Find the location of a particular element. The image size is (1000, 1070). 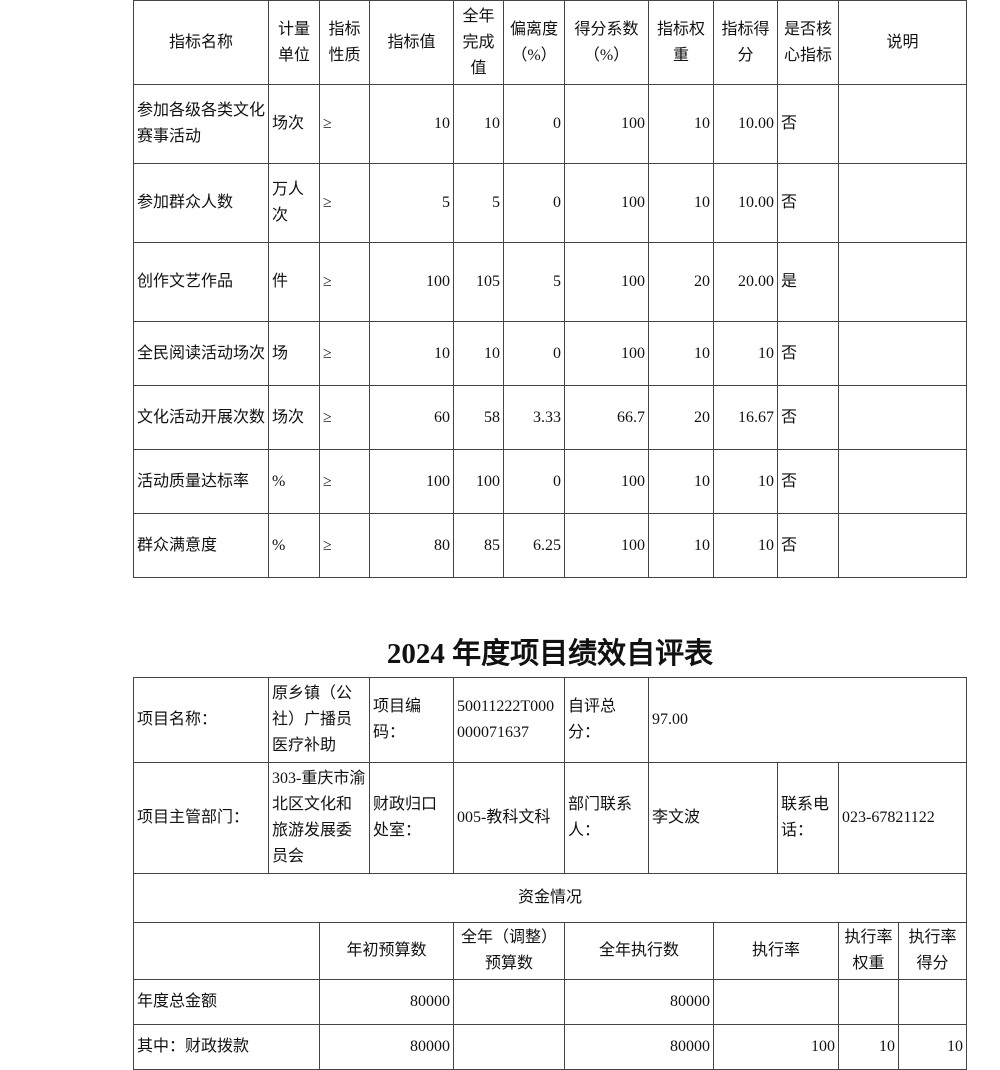

funds-section-title: 资金情况 is located at coordinates (550, 898).